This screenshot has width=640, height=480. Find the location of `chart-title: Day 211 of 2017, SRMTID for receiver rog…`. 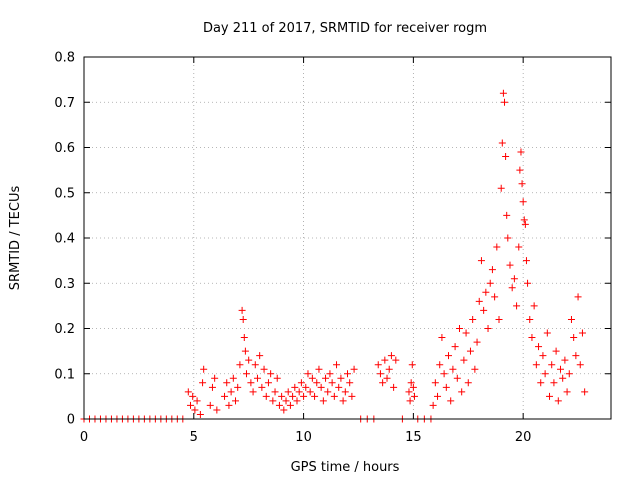

chart-title: Day 211 of 2017, SRMTID for receiver rog… is located at coordinates (345, 28).